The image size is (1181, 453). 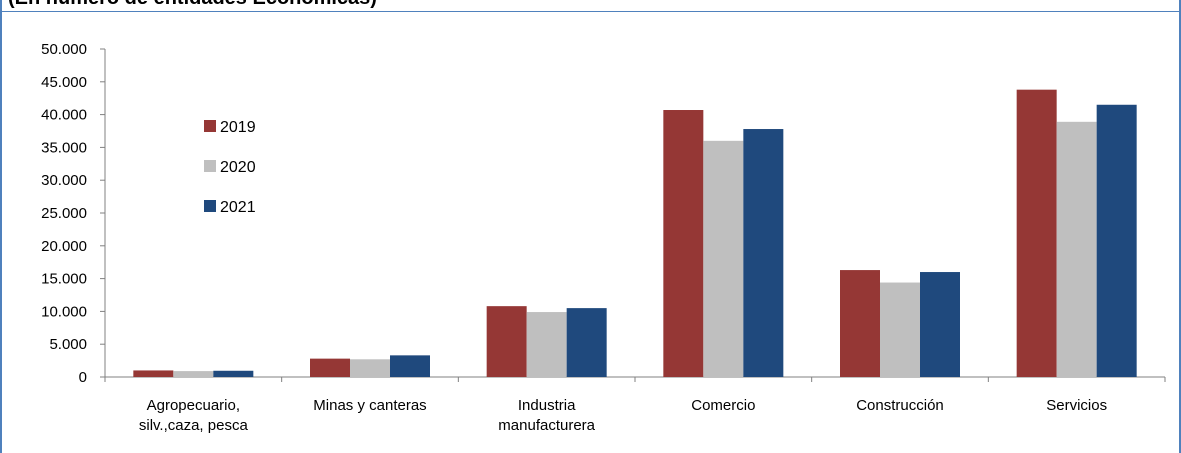 I want to click on x-tick-label: Construcción, so click(x=900, y=405).